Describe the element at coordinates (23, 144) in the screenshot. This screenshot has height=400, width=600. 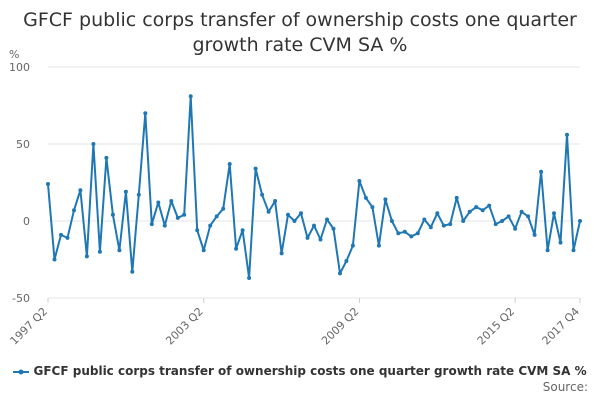
I see `y-tick-label: 50` at that location.